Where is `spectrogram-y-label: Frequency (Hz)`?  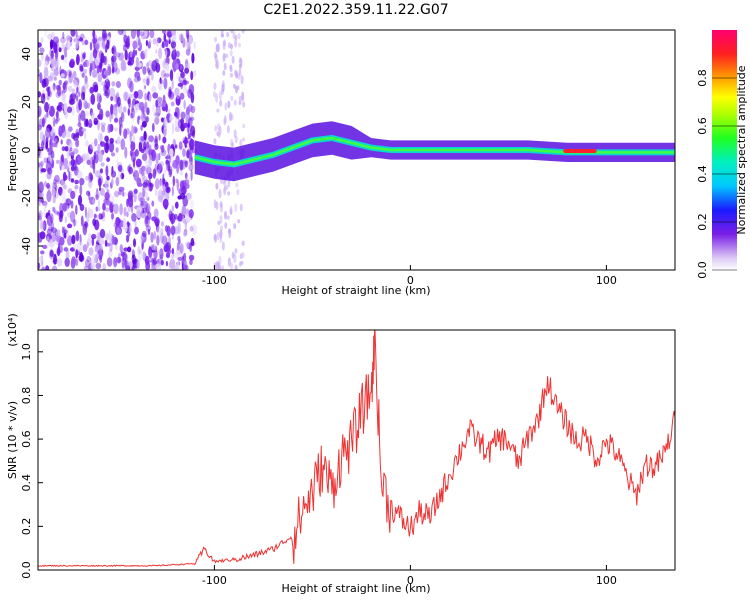 spectrogram-y-label: Frequency (Hz) is located at coordinates (12, 150).